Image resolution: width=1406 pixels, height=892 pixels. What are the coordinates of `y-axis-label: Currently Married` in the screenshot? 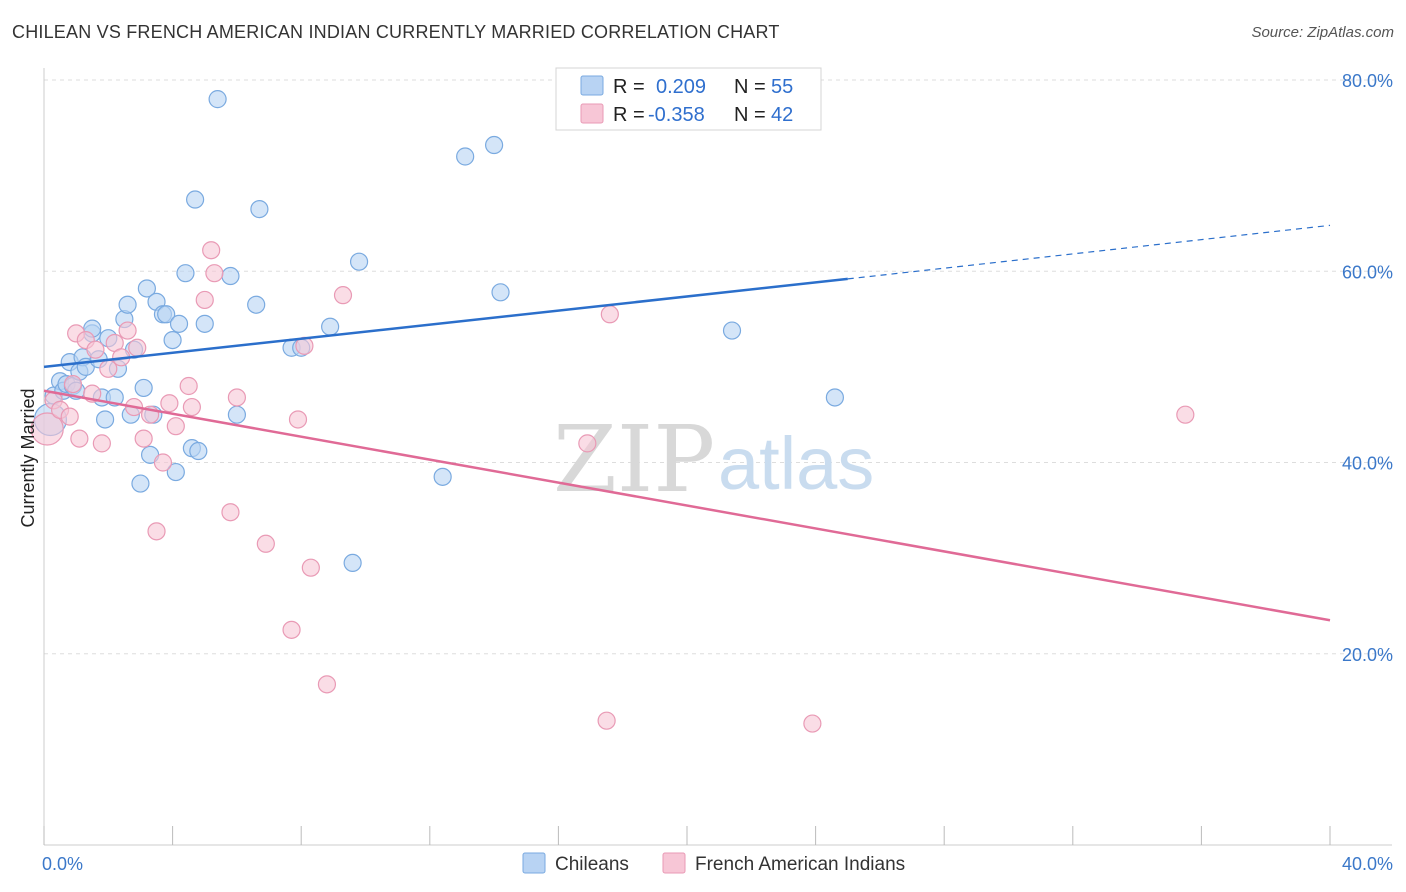 It's located at (28, 457).